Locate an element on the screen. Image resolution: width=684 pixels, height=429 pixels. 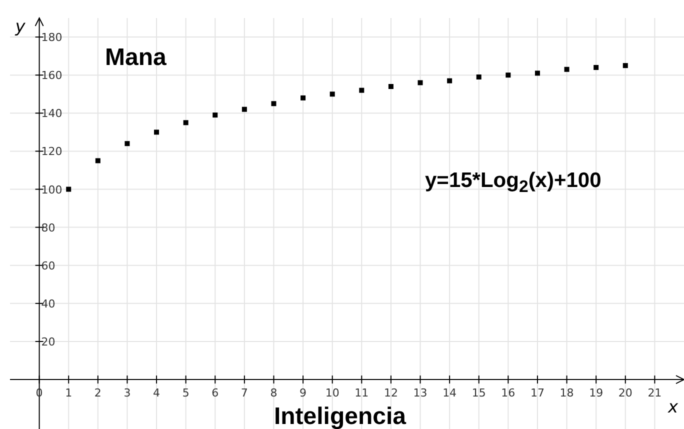
y-tick-label: 60 is located at coordinates (48, 265).